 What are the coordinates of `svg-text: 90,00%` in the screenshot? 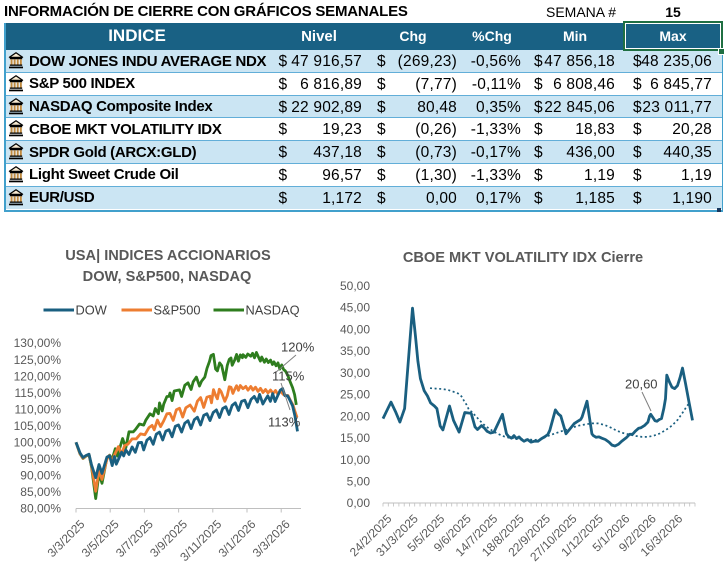 It's located at (40, 476).